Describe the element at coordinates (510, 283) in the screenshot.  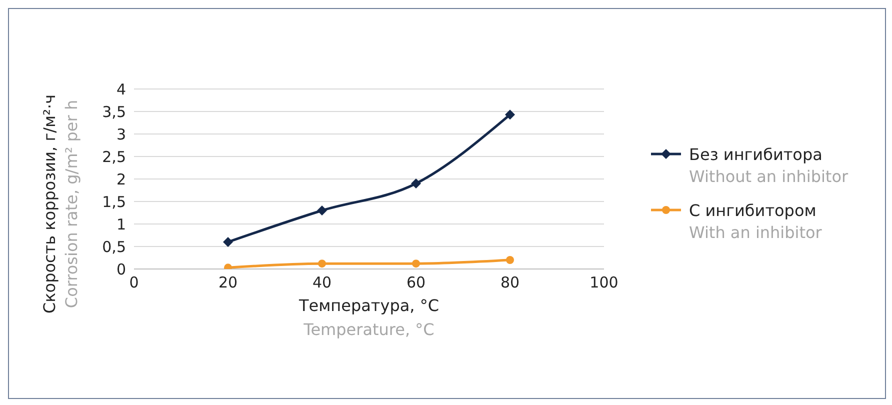
I see `x-tick-label: 80` at that location.